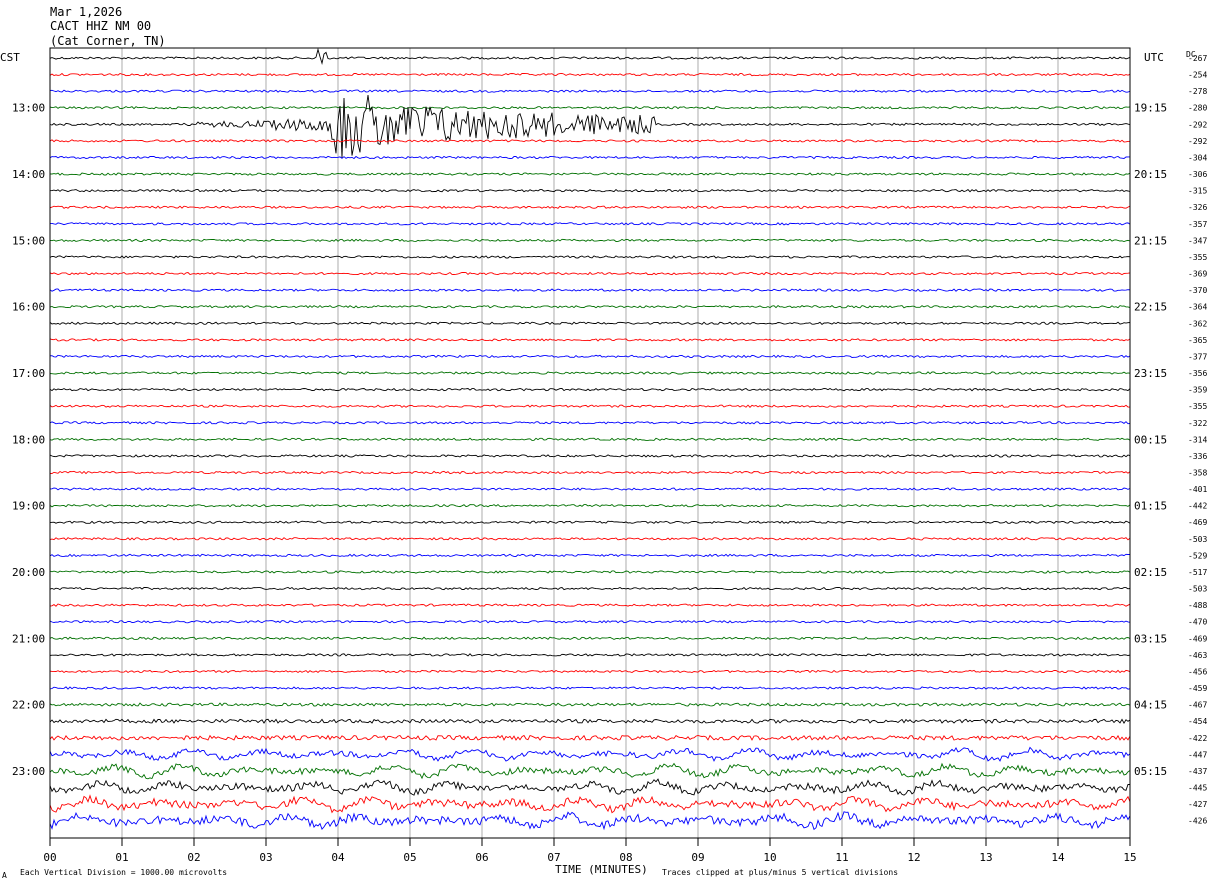  Describe the element at coordinates (1197, 738) in the screenshot. I see `dc-offset-label: -422` at that location.